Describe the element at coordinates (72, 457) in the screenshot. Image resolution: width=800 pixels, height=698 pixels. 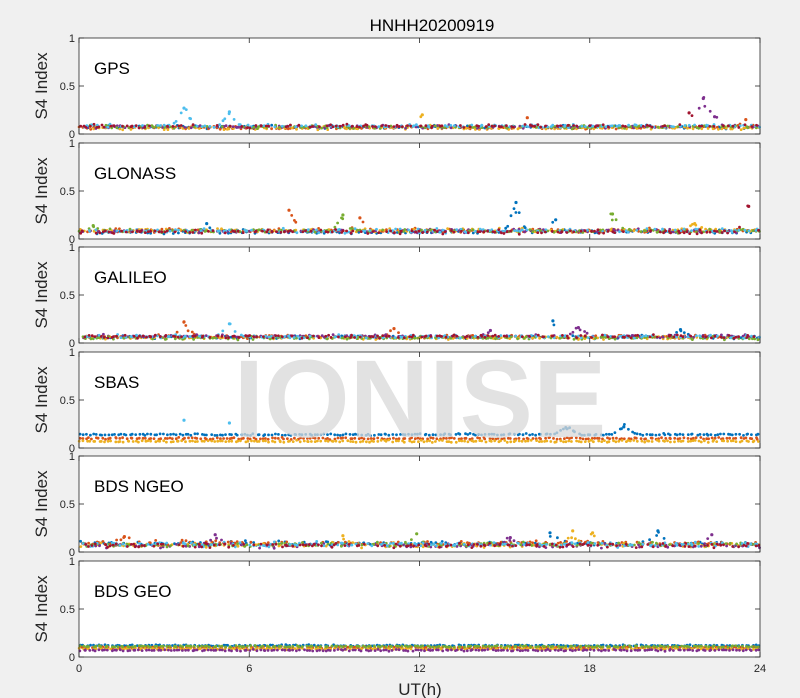
I see `y-tick-label: 1` at that location.